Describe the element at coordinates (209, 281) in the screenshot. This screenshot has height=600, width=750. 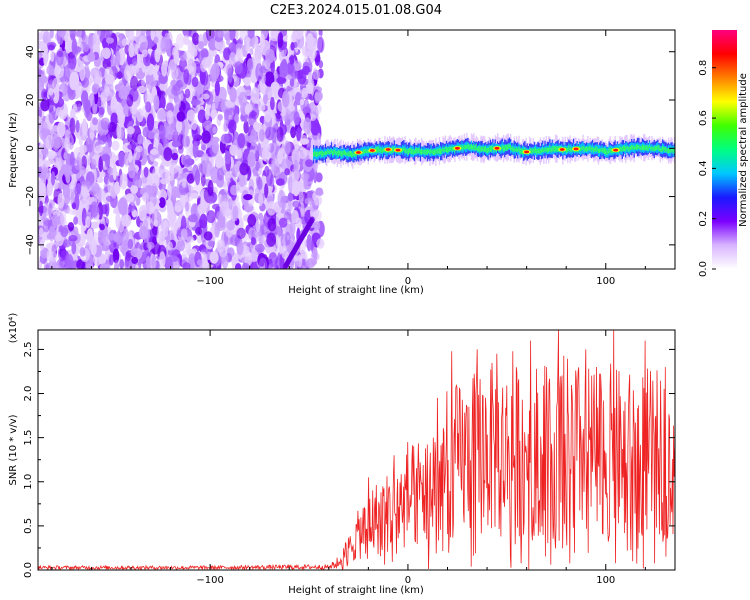
I see `spectrogram-xtick-label: −100` at that location.